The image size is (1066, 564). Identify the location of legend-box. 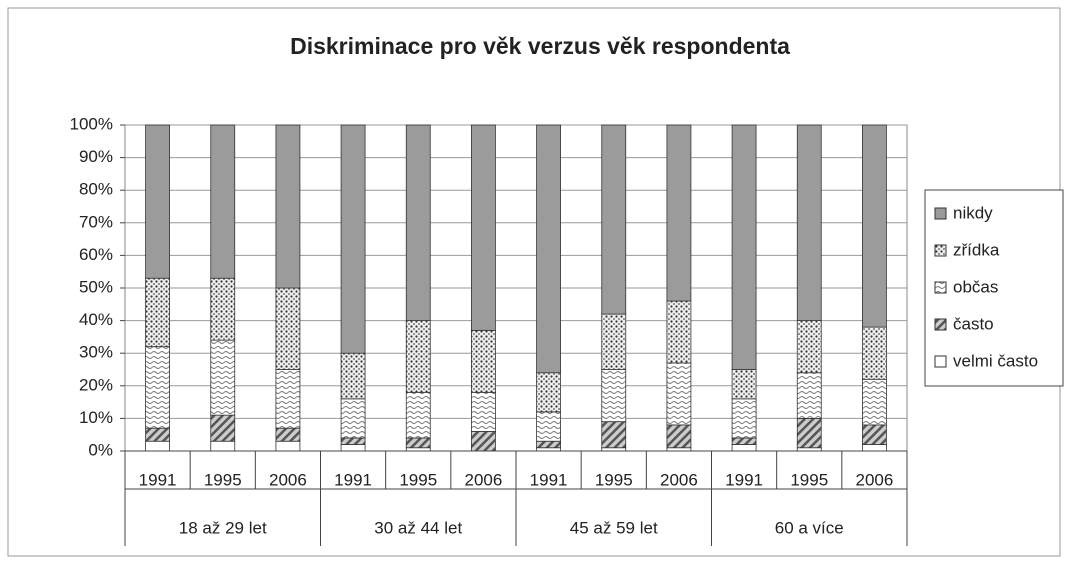
(994, 288).